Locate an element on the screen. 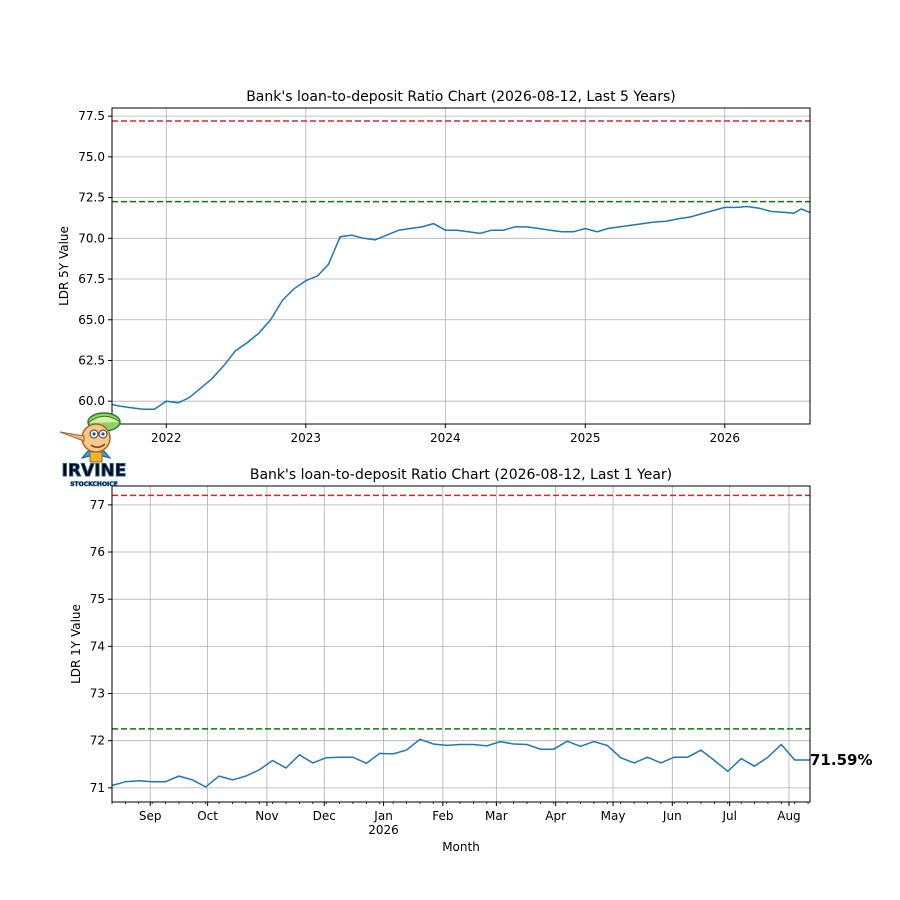 This screenshot has width=900, height=900. x-tick-label: 2025 is located at coordinates (585, 438).